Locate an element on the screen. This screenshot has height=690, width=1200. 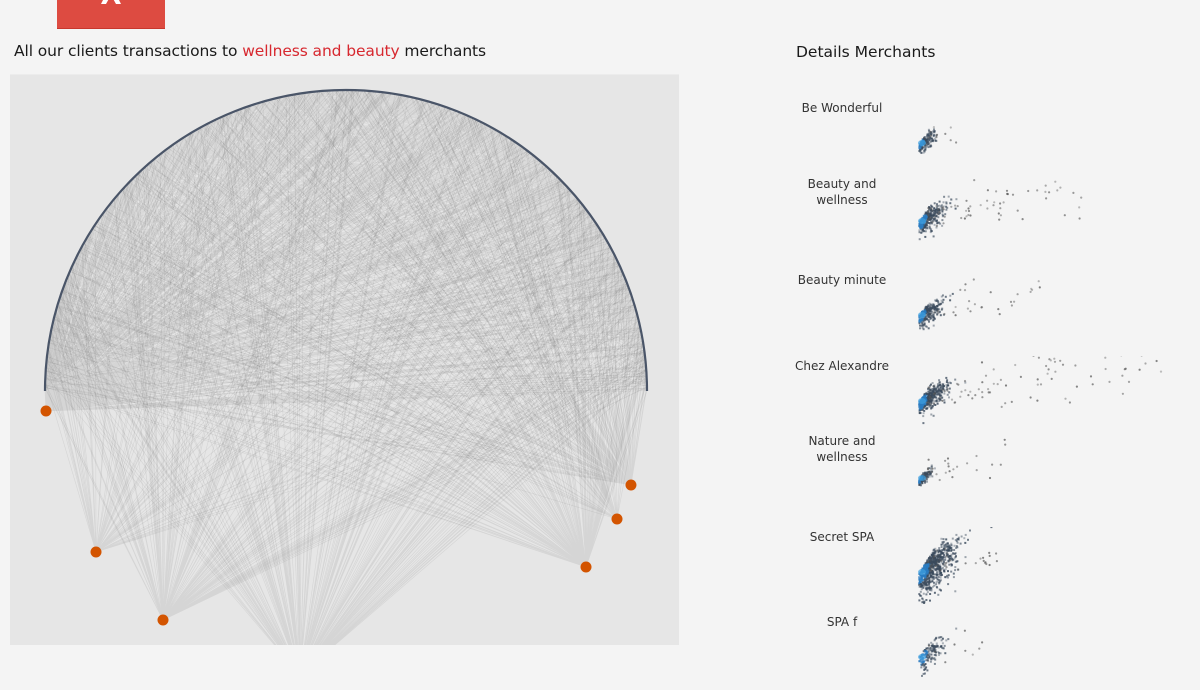
merchant-row: SPA f is located at coordinates (990, 651).